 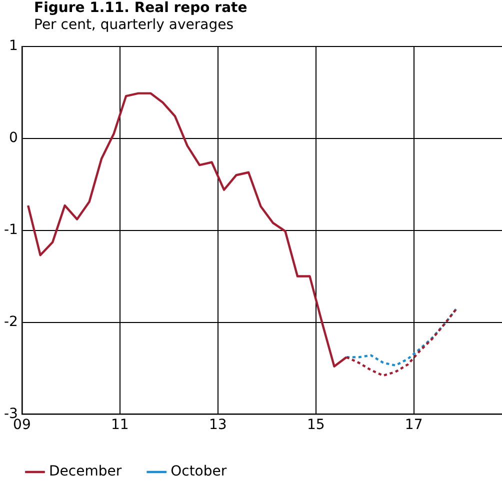 What do you see at coordinates (413, 425) in the screenshot?
I see `x-tick-label: 17` at bounding box center [413, 425].